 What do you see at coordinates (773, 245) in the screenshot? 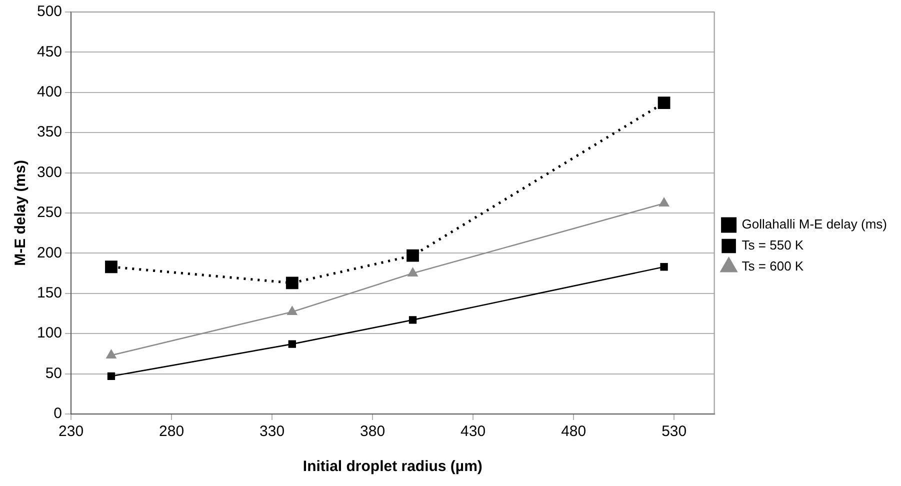
I see `legend-label: Ts = 550 K` at bounding box center [773, 245].